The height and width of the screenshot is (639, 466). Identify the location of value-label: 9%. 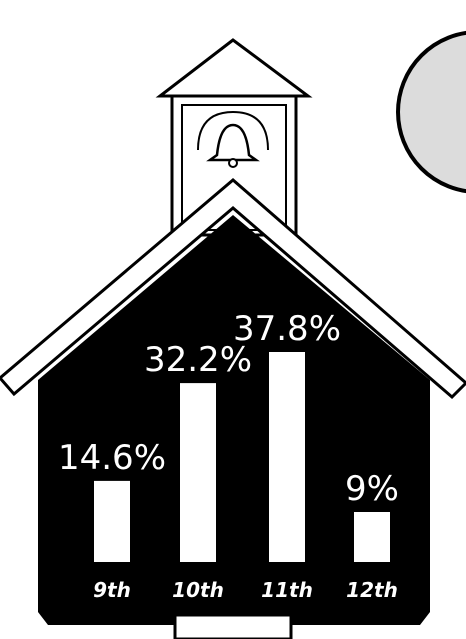
(372, 489).